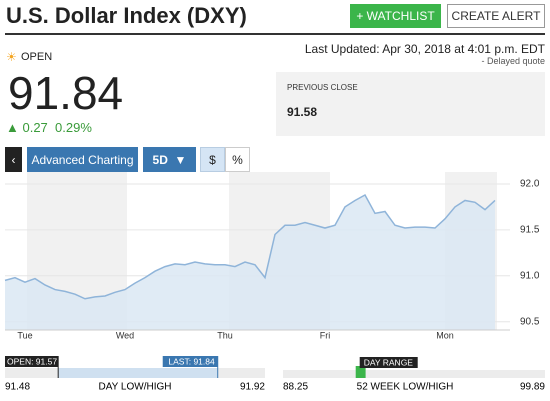 Image resolution: width=550 pixels, height=401 pixels. I want to click on day-range-marker-label: DAY RANGE, so click(389, 362).